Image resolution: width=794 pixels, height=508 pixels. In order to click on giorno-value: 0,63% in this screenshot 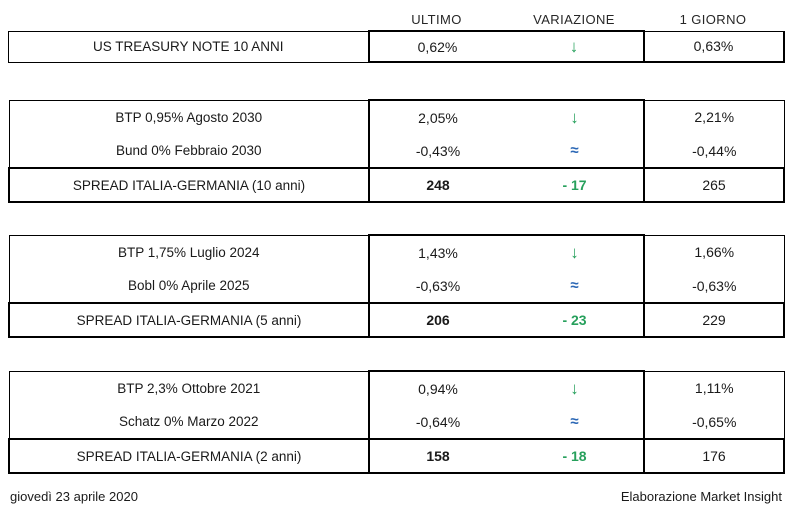, I will do `click(714, 46)`.